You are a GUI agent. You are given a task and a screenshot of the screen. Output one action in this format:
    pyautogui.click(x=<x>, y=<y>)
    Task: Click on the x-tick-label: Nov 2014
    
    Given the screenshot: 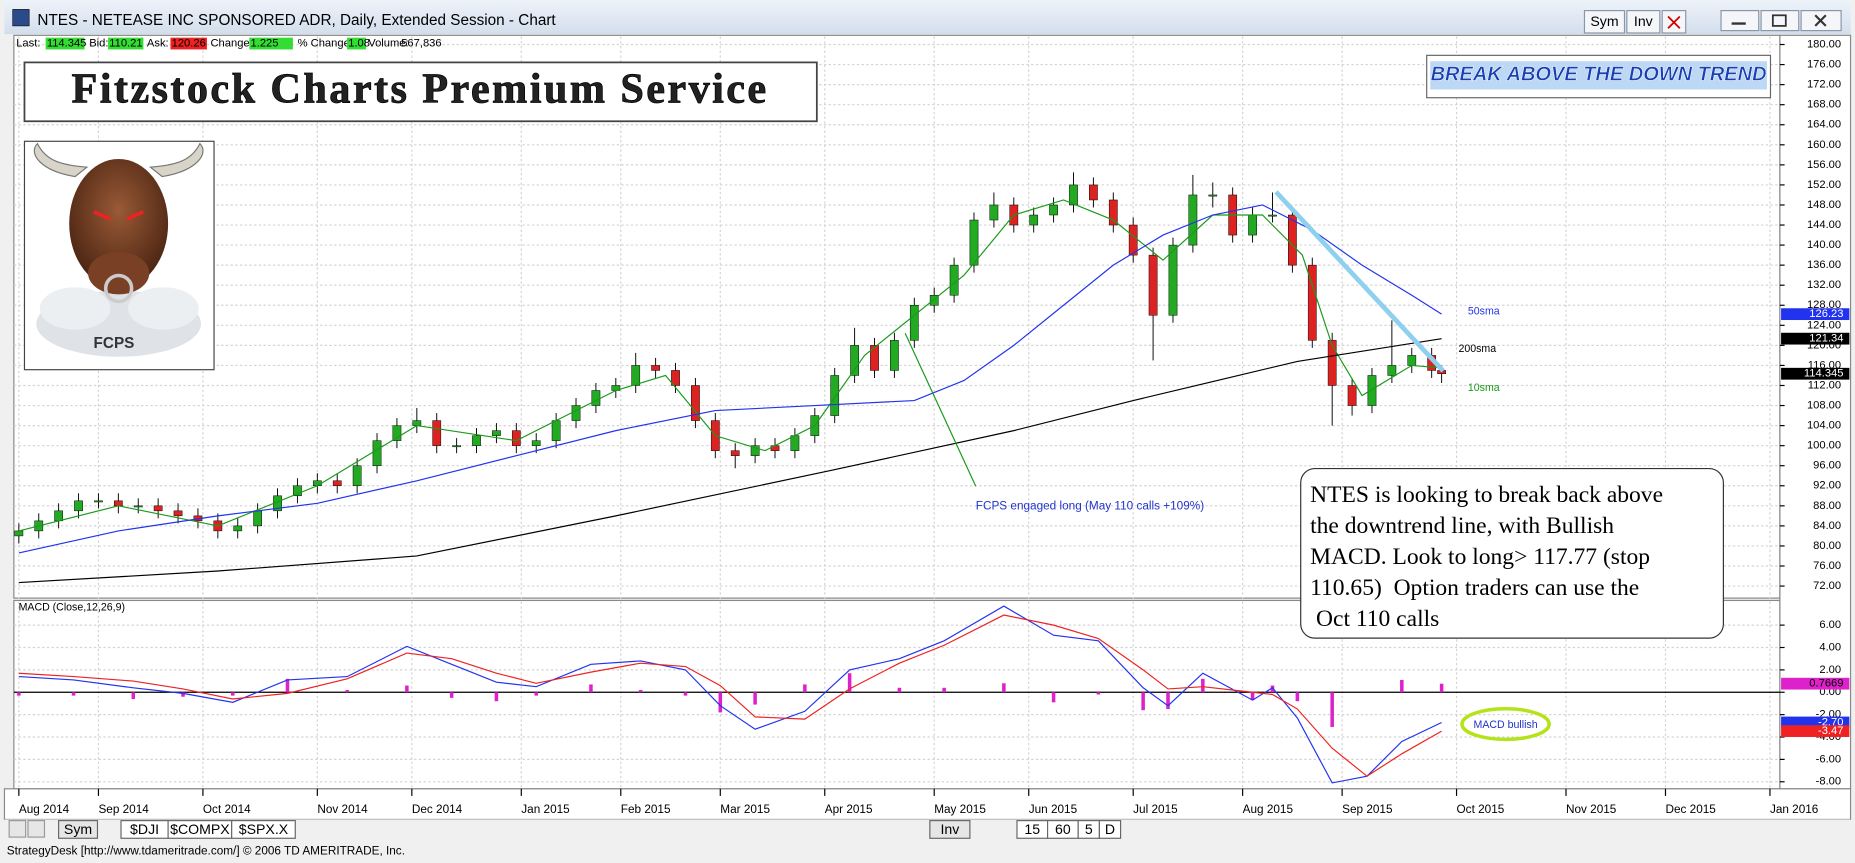 What is the action you would take?
    pyautogui.click(x=342, y=809)
    